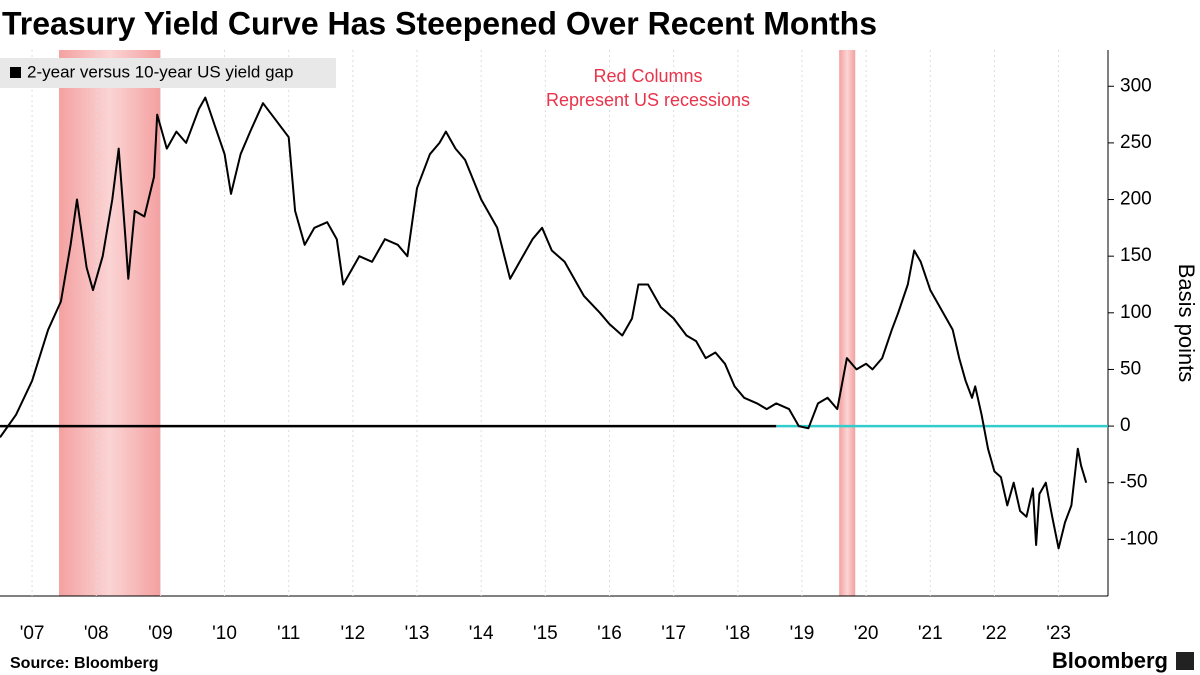 This screenshot has height=675, width=1200. What do you see at coordinates (1133, 482) in the screenshot?
I see `y-tick-label: -50` at bounding box center [1133, 482].